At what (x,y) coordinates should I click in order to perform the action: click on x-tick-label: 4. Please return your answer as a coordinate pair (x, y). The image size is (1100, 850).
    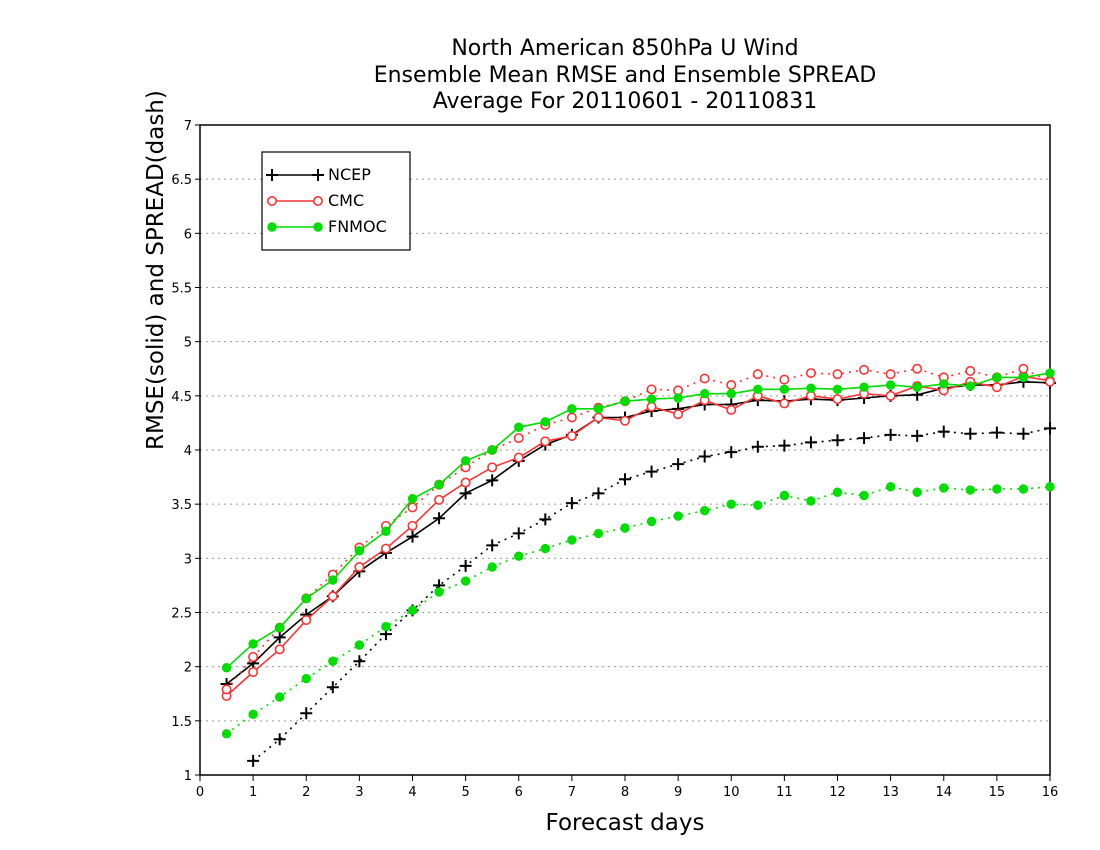
    Looking at the image, I should click on (412, 792).